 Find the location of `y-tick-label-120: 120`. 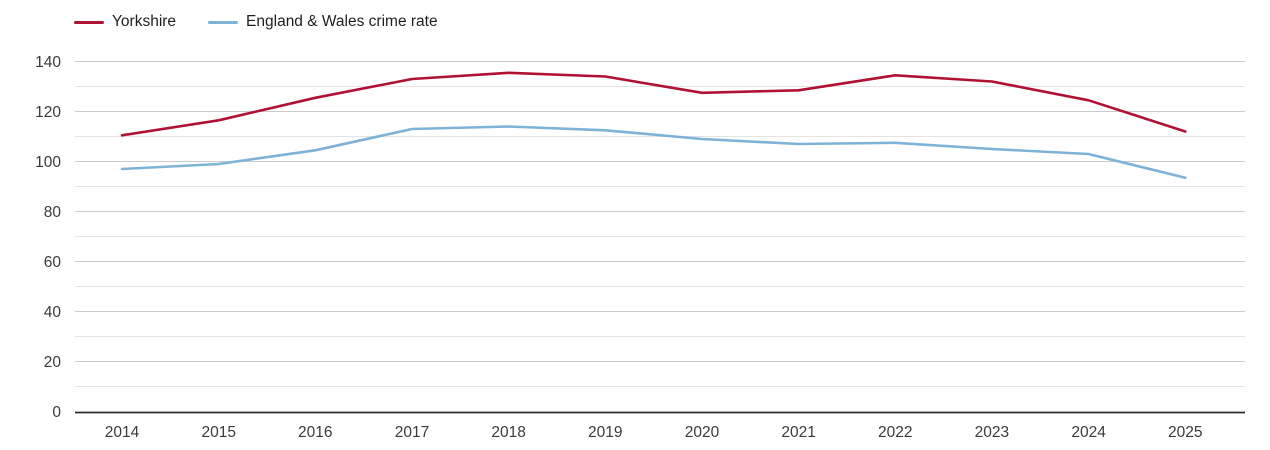

y-tick-label-120: 120 is located at coordinates (48, 112).